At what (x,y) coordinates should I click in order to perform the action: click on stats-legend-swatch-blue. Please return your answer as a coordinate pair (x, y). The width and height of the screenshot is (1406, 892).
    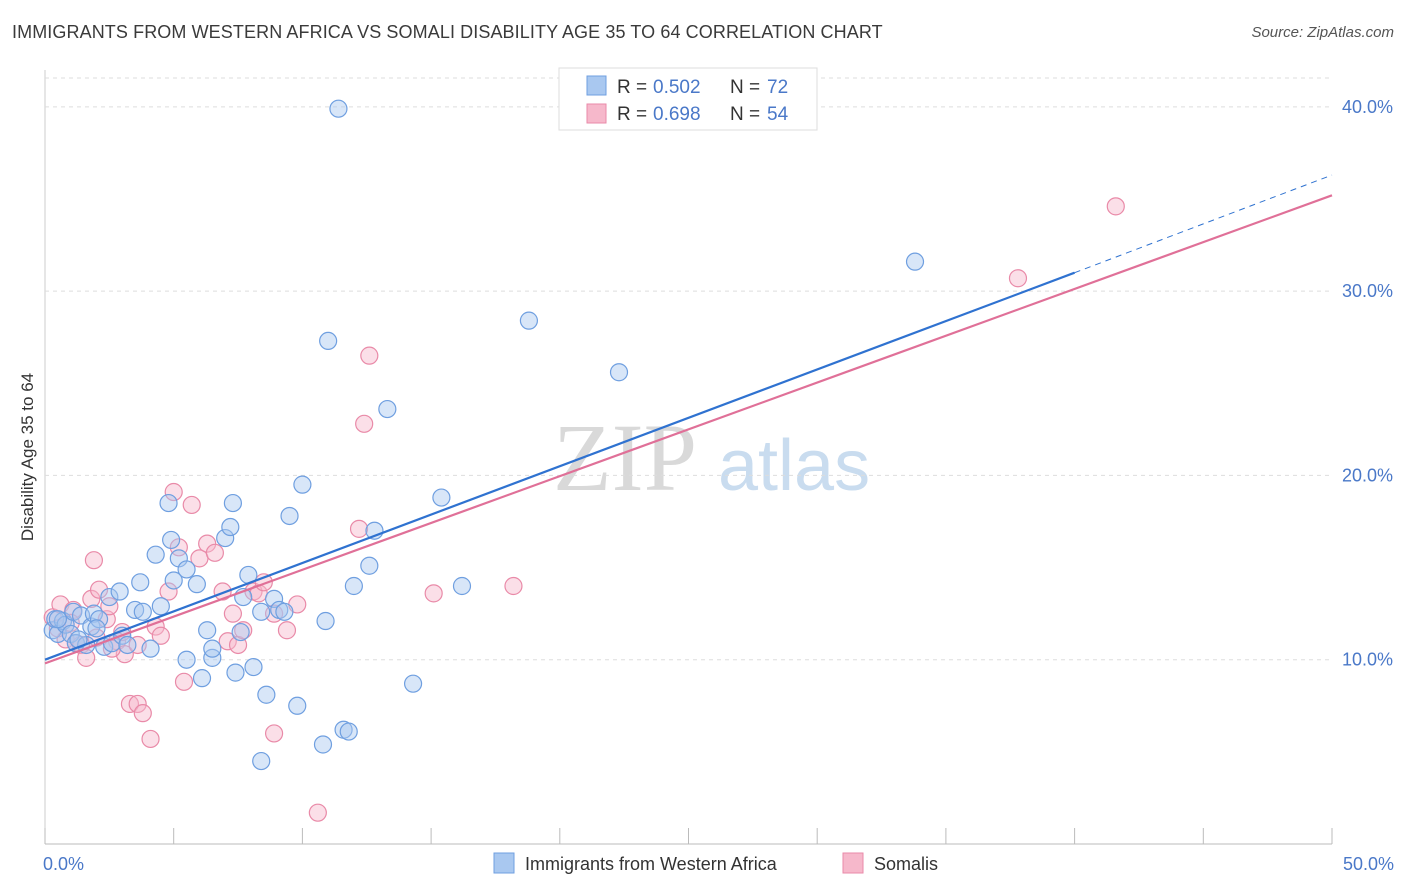
    Looking at the image, I should click on (596, 85).